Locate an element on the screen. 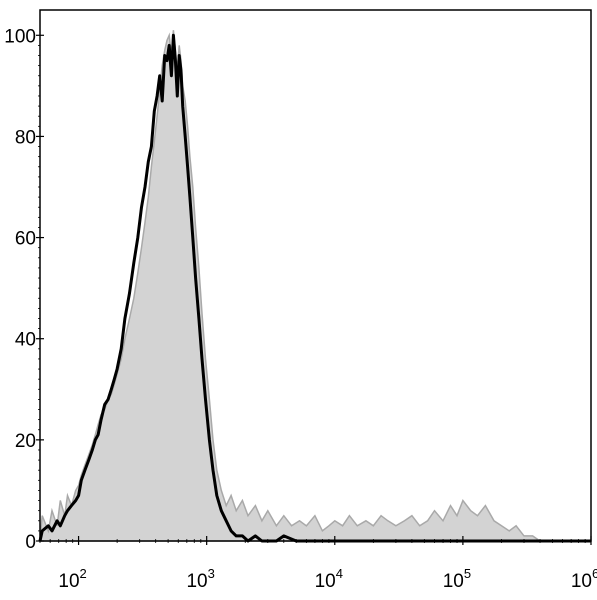 The height and width of the screenshot is (600, 597). x-tick-label: 10² is located at coordinates (72, 579).